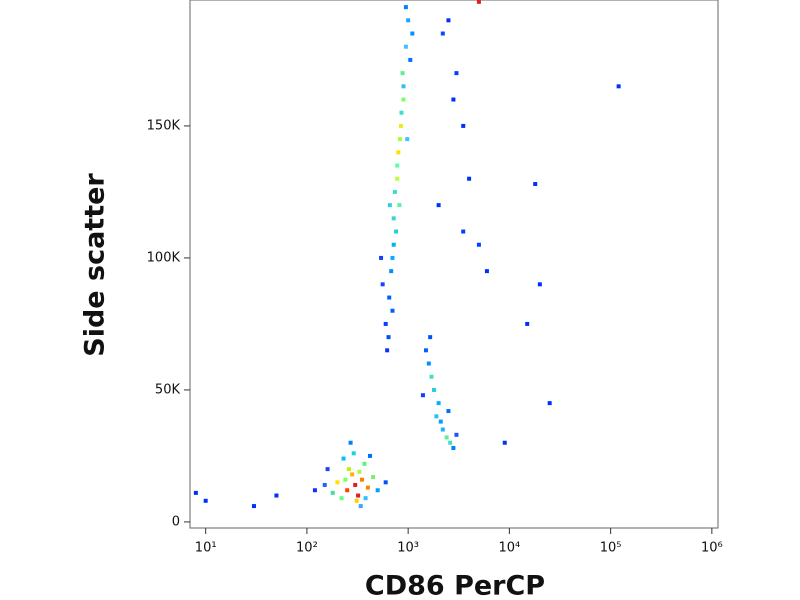  I want to click on x-tick-label: 10⁴, so click(510, 548).